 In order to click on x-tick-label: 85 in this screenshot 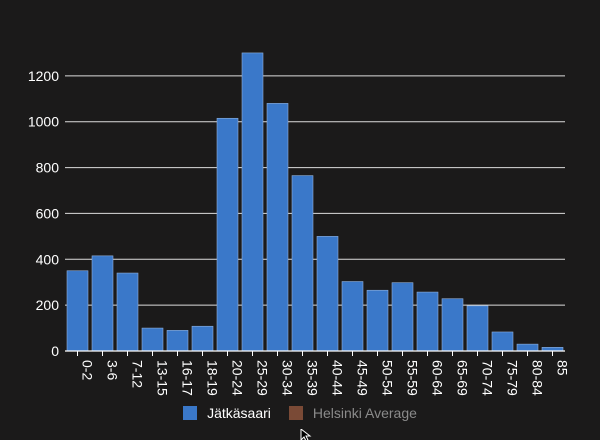, I will do `click(563, 368)`.